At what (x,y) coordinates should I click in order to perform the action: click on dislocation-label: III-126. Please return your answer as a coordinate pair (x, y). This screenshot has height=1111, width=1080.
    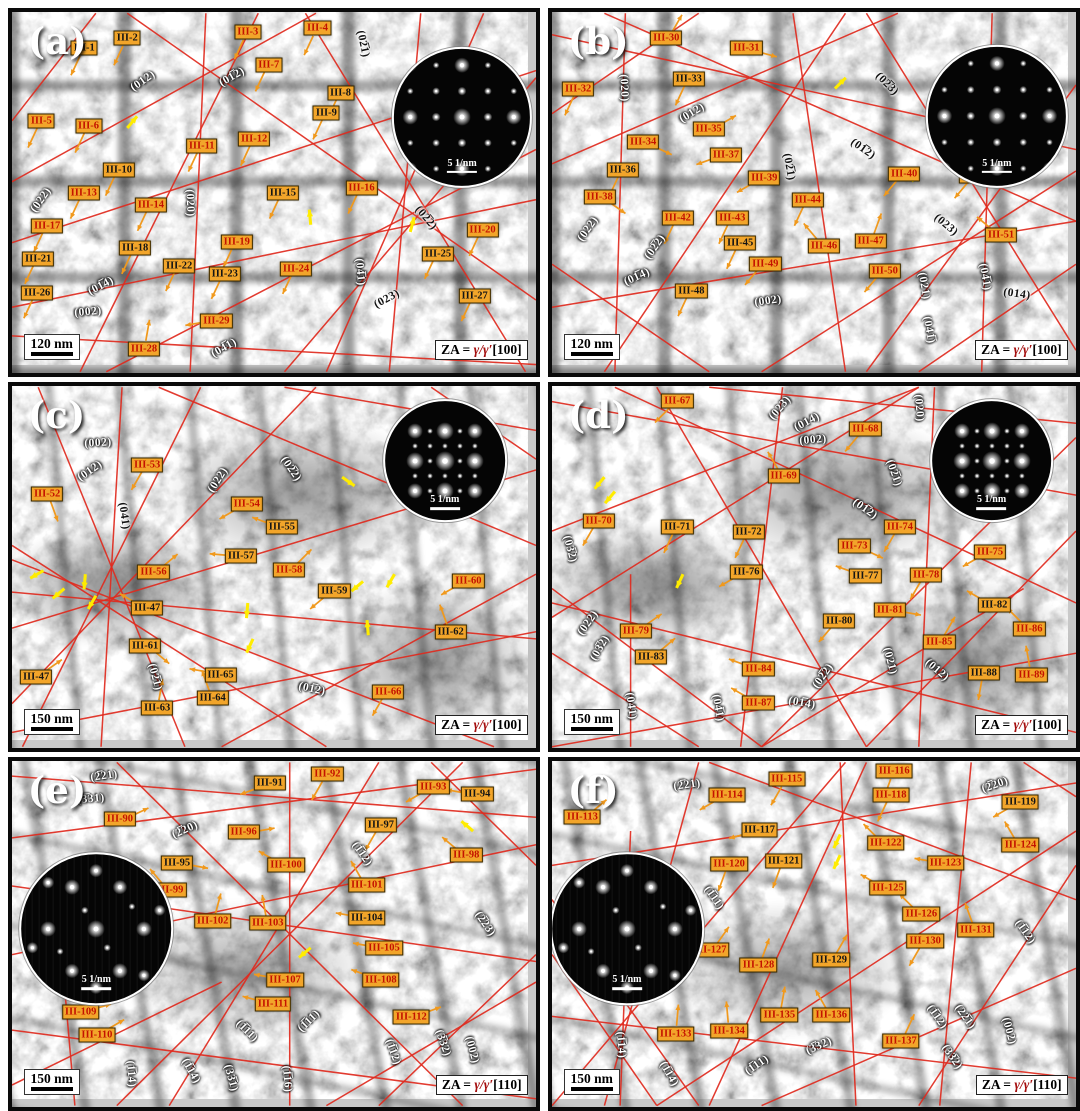
    Looking at the image, I should click on (921, 914).